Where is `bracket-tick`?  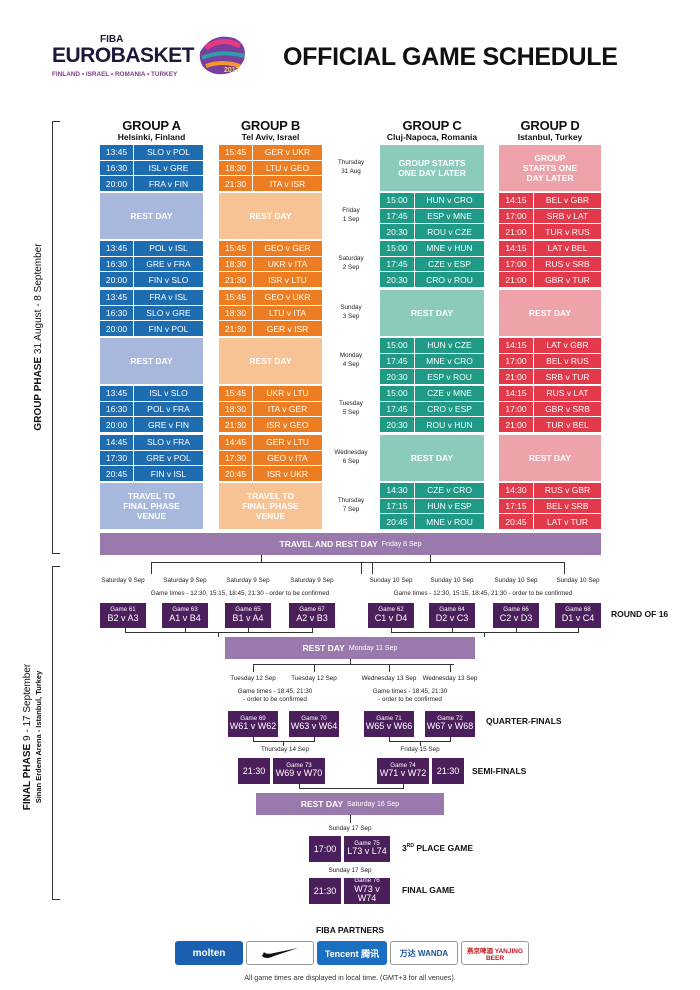 bracket-tick is located at coordinates (56, 553).